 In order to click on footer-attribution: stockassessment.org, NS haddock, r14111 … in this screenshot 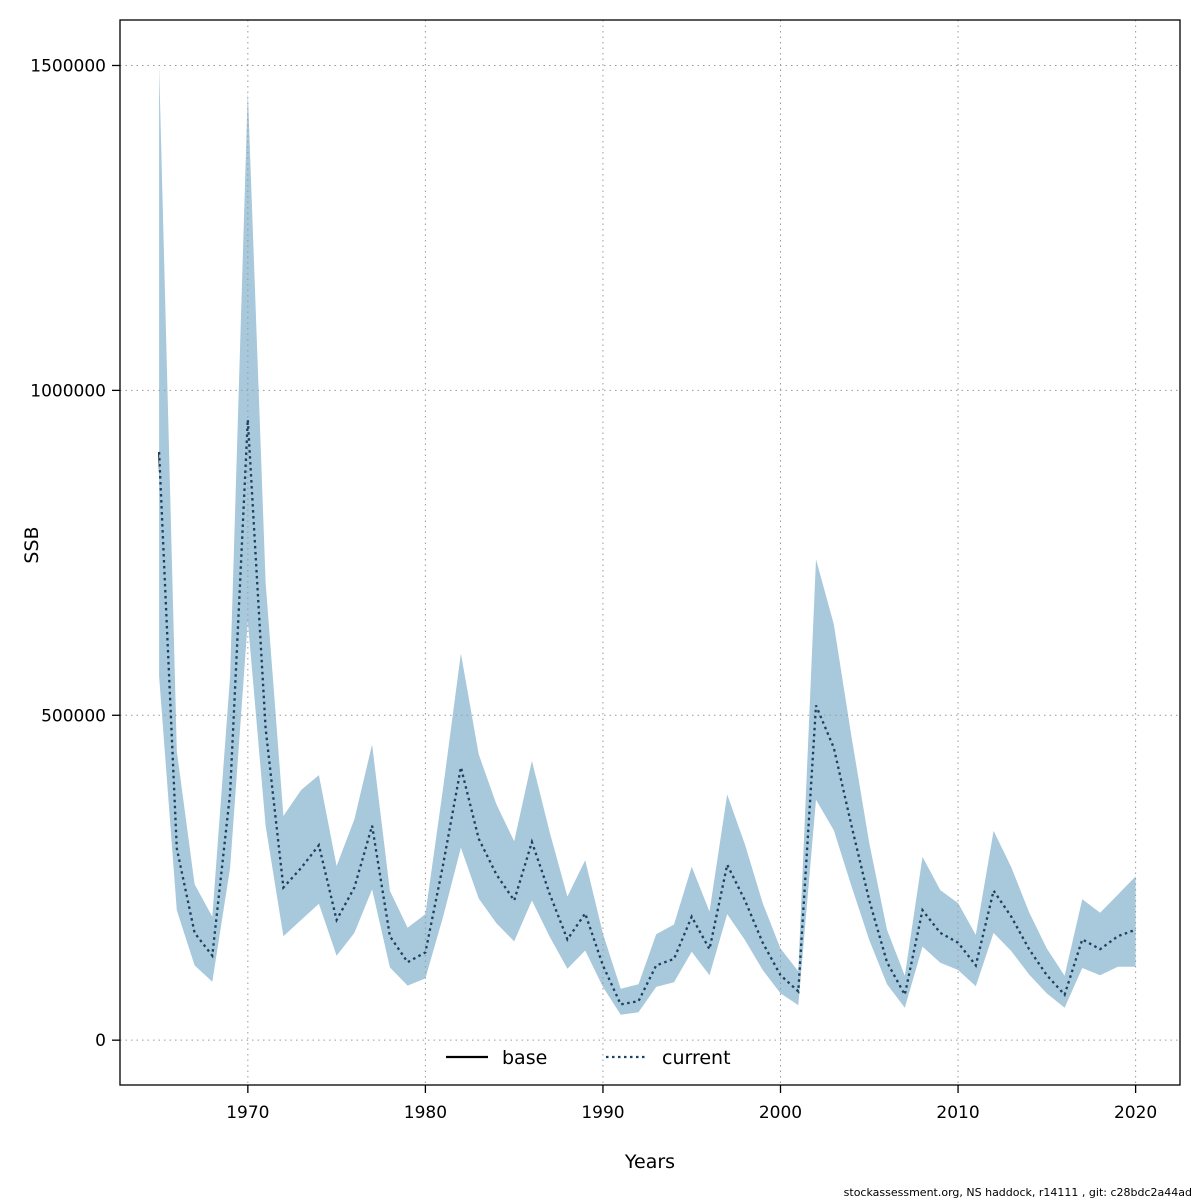, I will do `click(1018, 1192)`.